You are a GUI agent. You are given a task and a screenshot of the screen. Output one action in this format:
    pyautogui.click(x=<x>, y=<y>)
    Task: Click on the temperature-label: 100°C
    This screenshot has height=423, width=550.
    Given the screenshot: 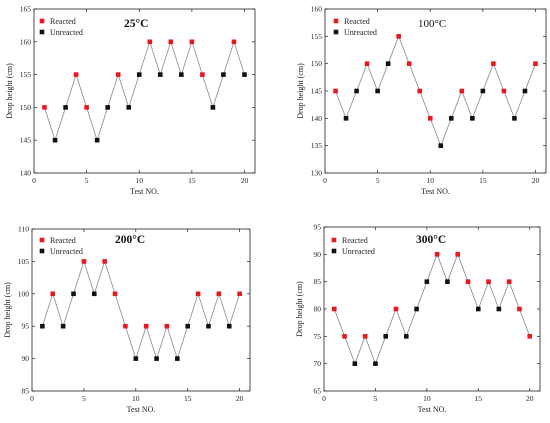 What is the action you would take?
    pyautogui.click(x=432, y=24)
    